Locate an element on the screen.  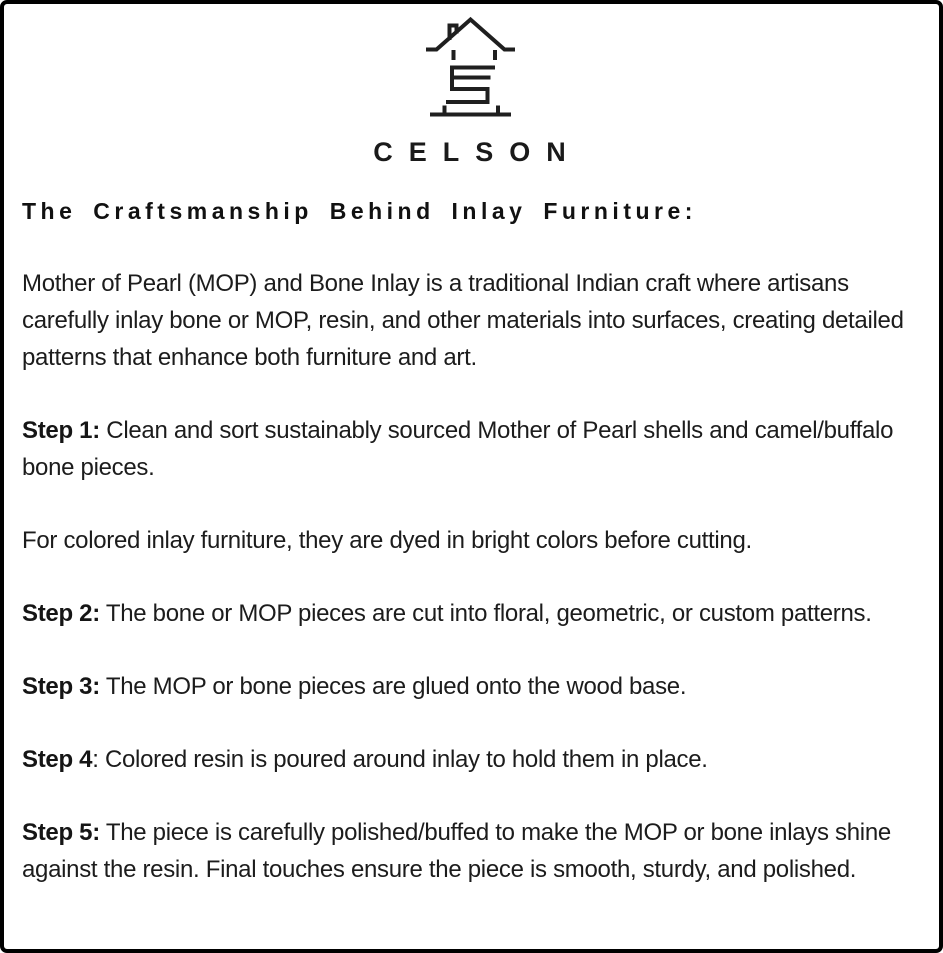
logo-roof is located at coordinates (470, 34).